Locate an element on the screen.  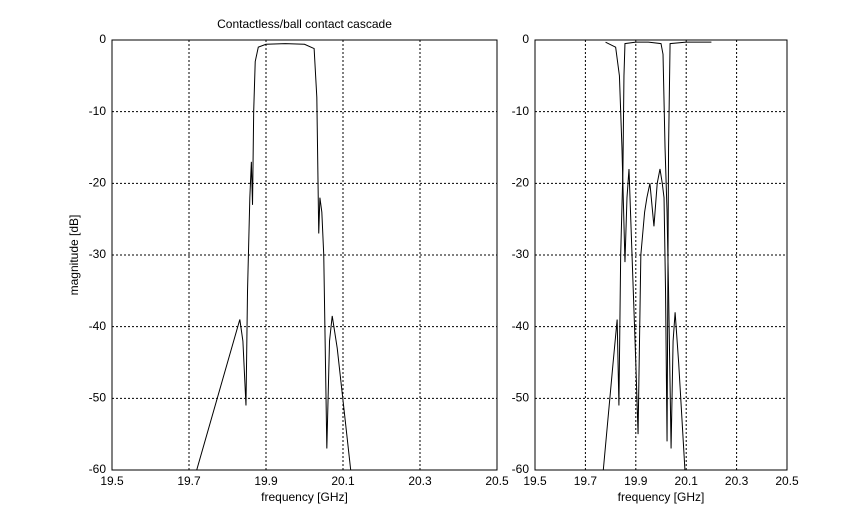
chart-title: Contactless/ball contact cascade is located at coordinates (304, 24).